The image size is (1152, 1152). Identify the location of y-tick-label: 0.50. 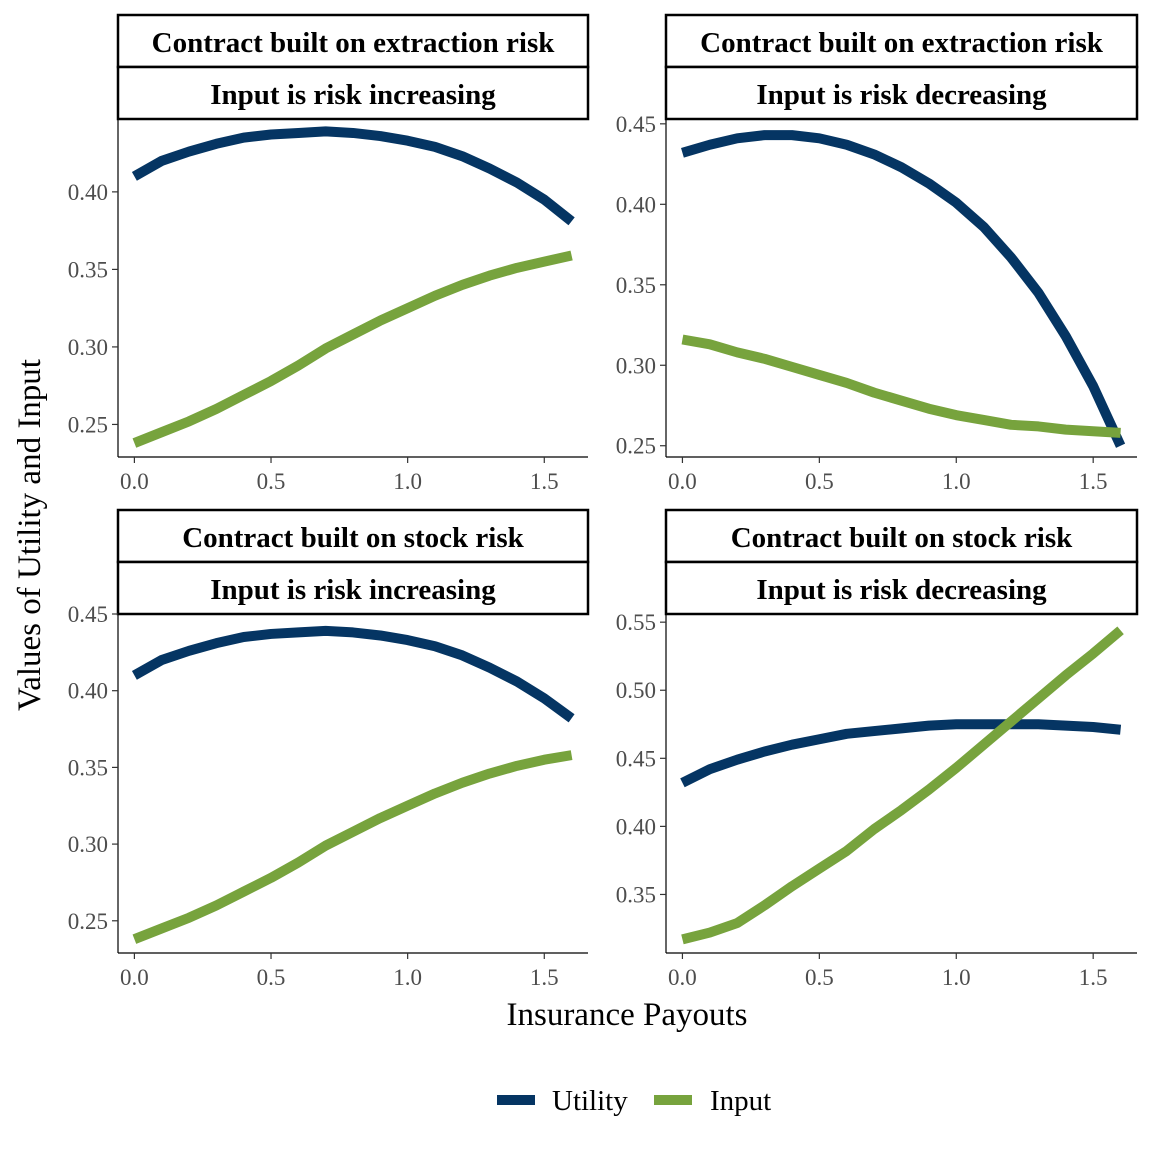
(636, 690).